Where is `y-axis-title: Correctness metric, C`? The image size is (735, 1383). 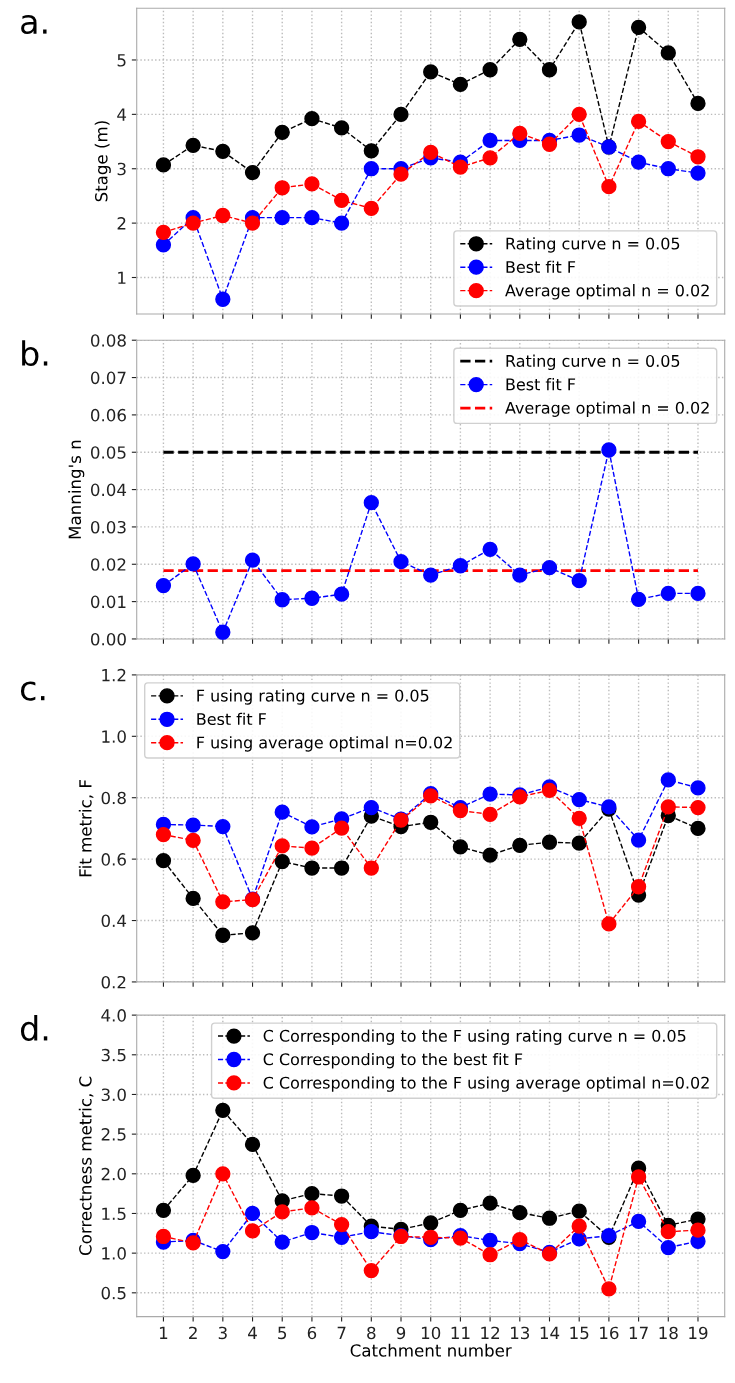 y-axis-title: Correctness metric, C is located at coordinates (86, 1166).